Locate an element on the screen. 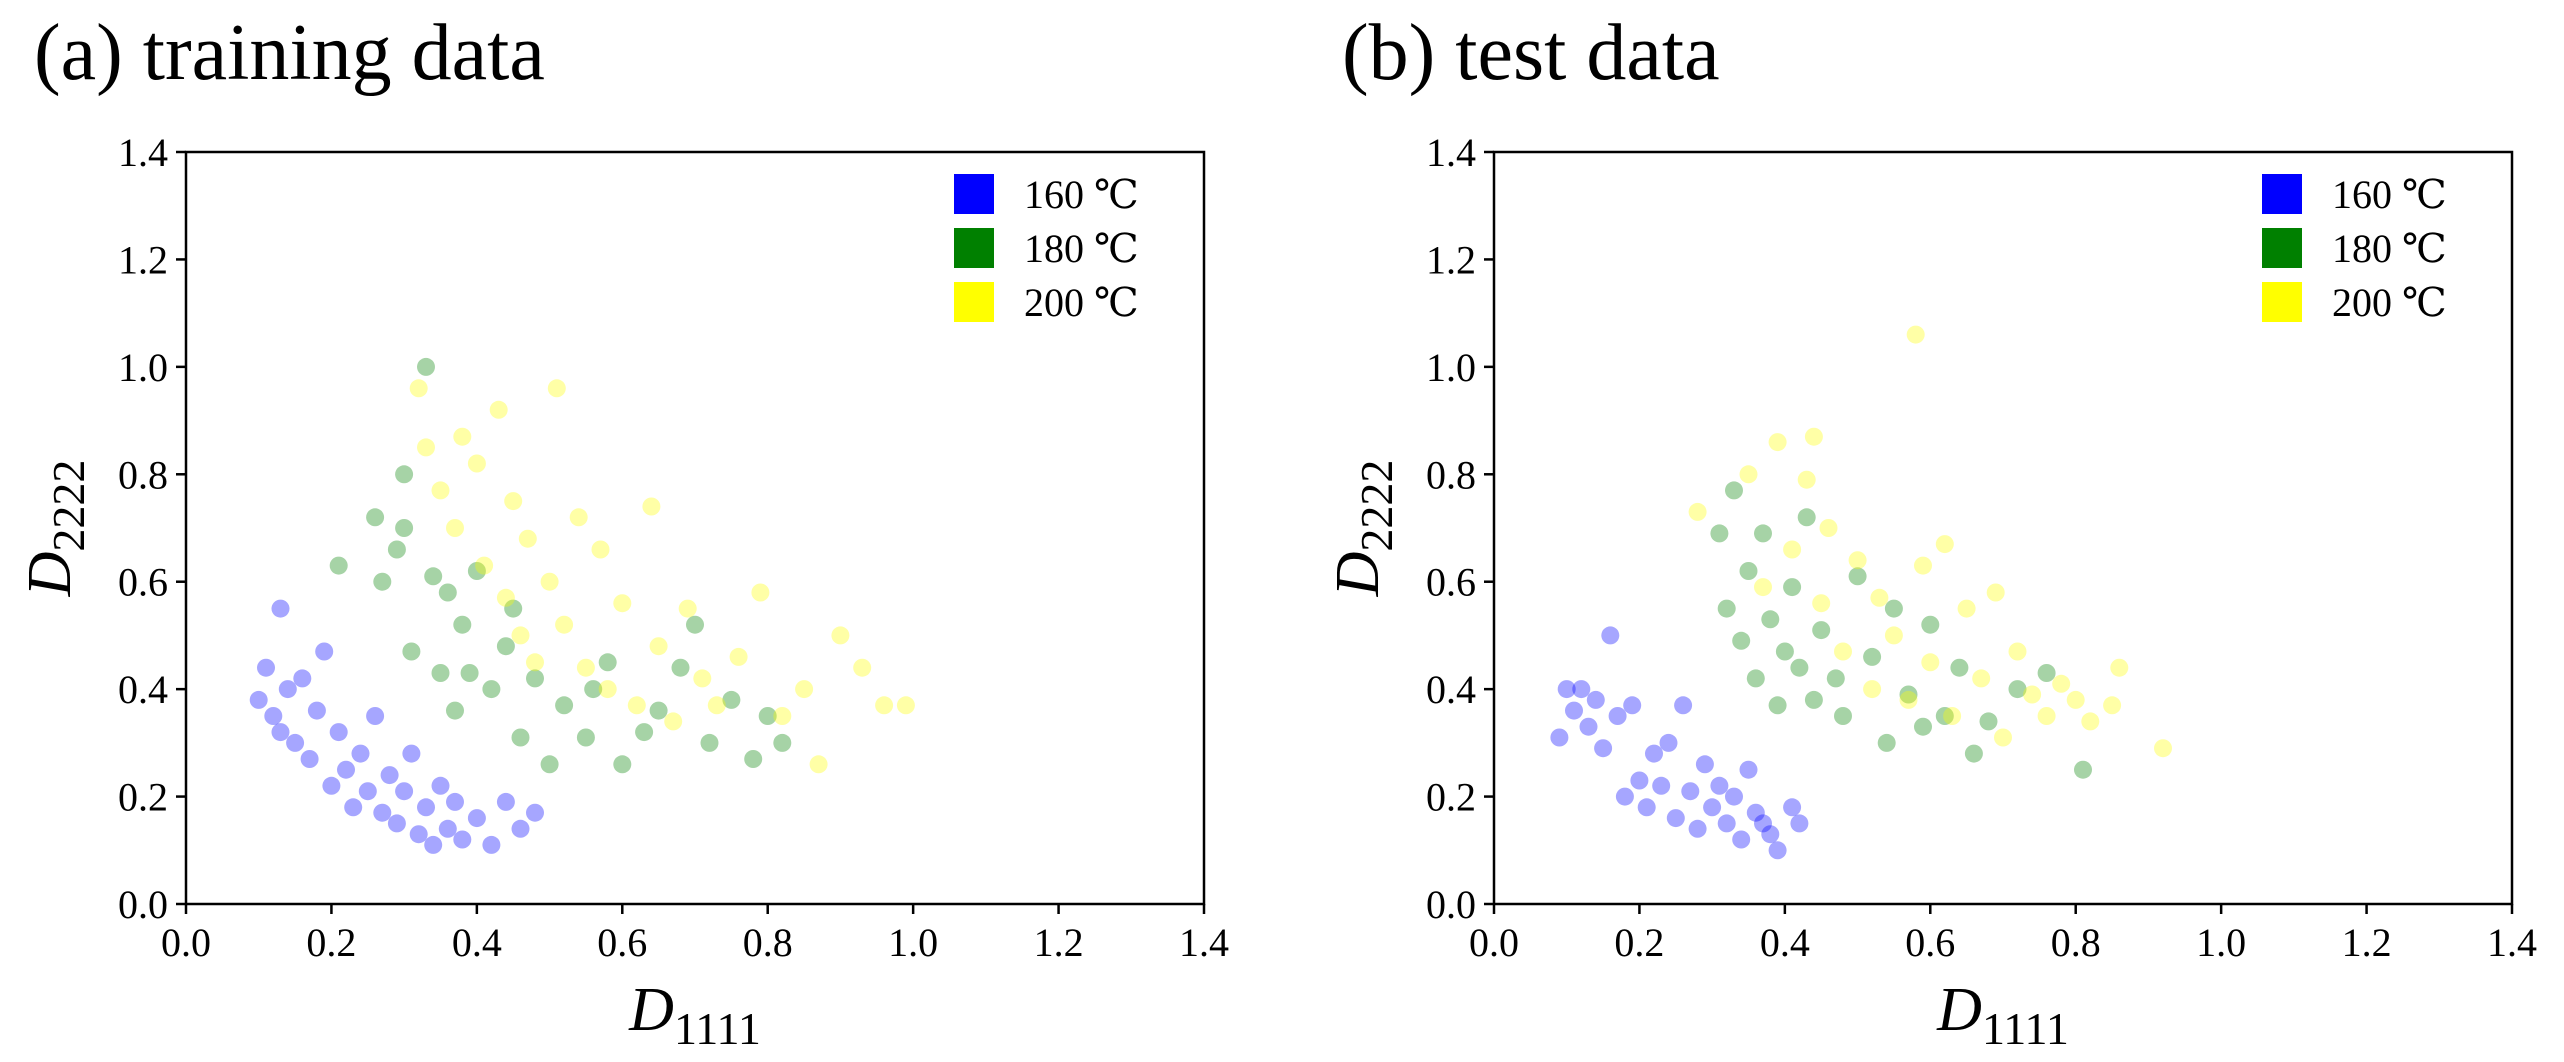  y-tick-label: 0.6 is located at coordinates (143, 582).